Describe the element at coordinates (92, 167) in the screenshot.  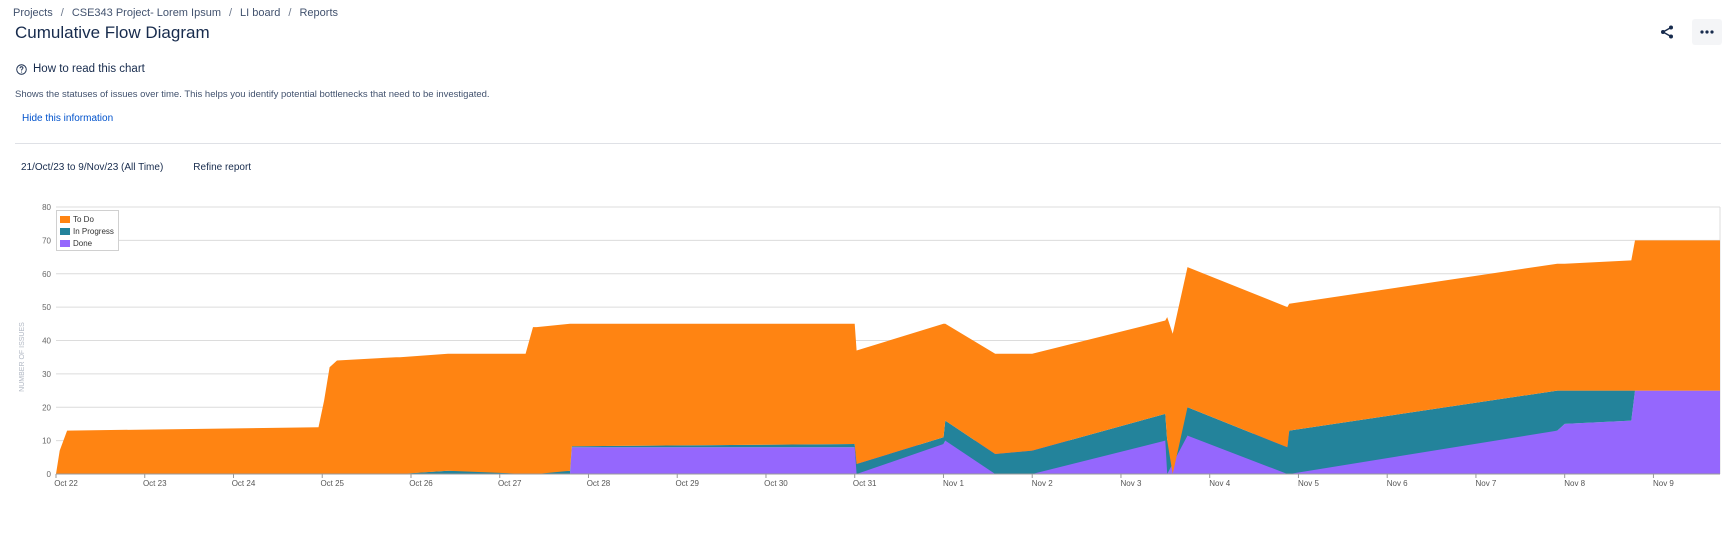
I see `date-range-filter: 21/Oct/23 to 9/Nov/23 (All Time)` at that location.